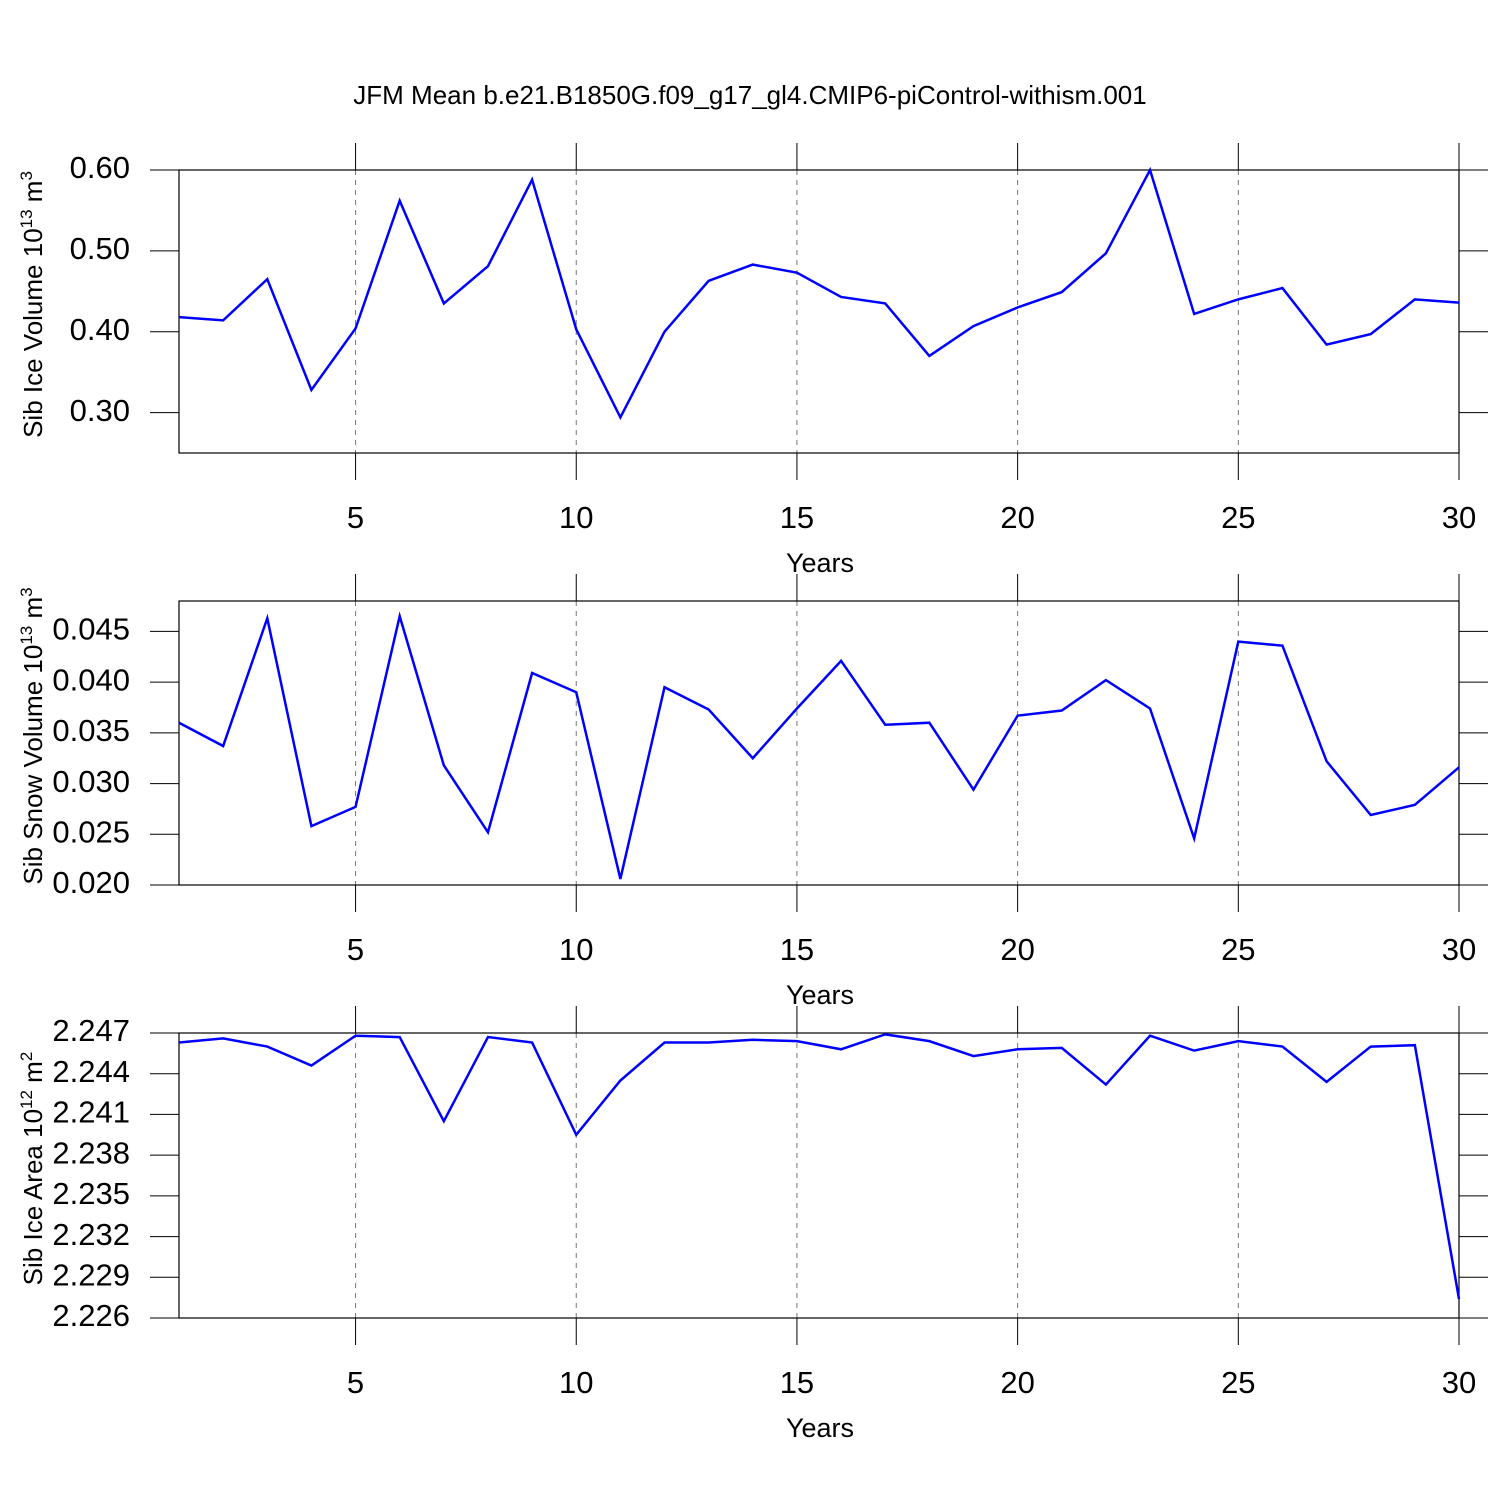  Describe the element at coordinates (33, 765) in the screenshot. I see `y-axis-label-text: Sib Snow Volume 10` at that location.